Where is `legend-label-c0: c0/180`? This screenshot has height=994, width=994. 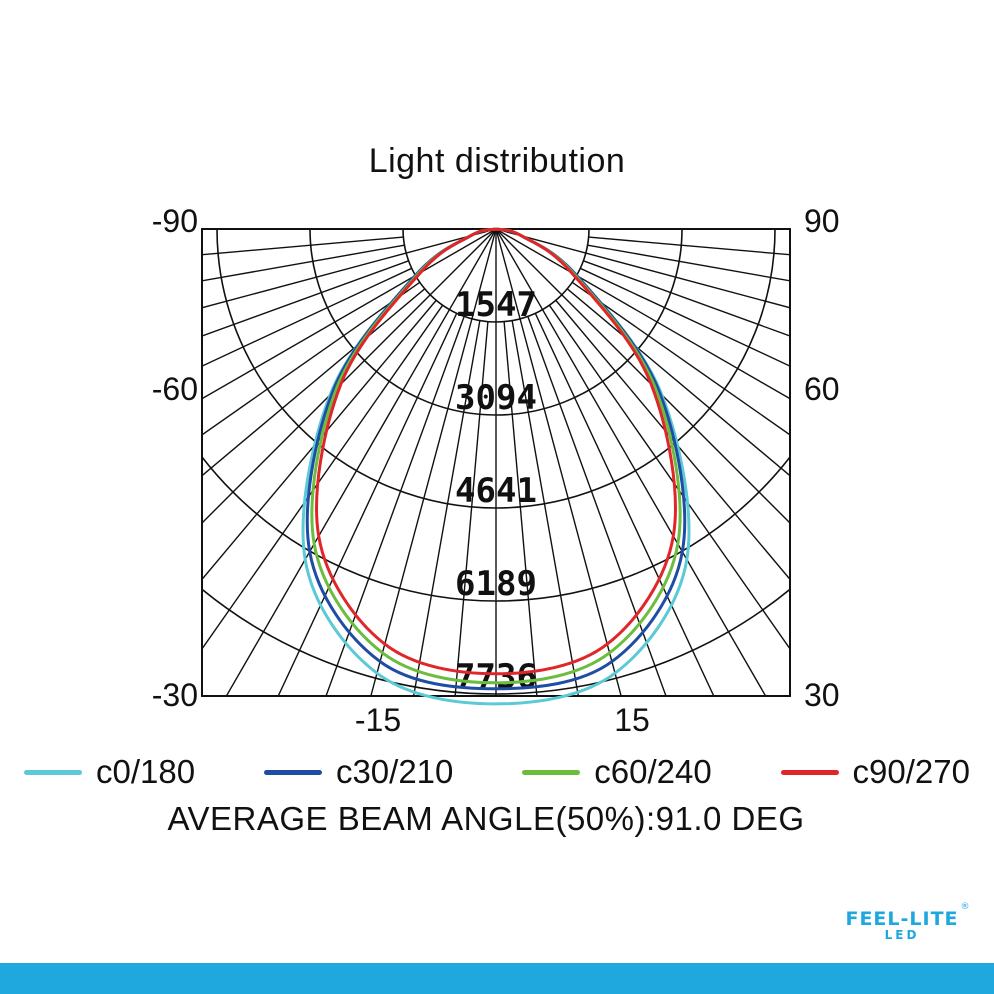 legend-label-c0: c0/180 is located at coordinates (146, 771).